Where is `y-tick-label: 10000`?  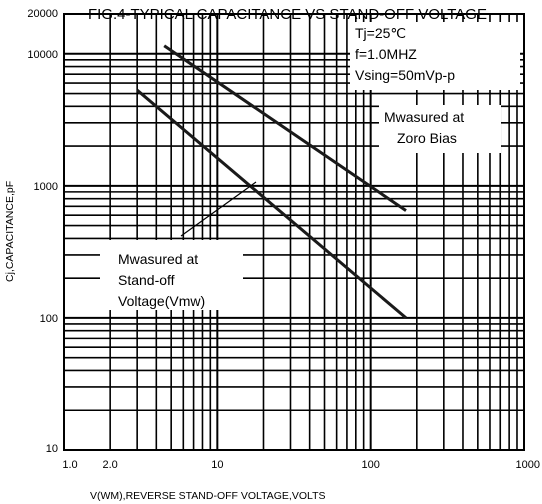 y-tick-label: 10000 is located at coordinates (42, 55).